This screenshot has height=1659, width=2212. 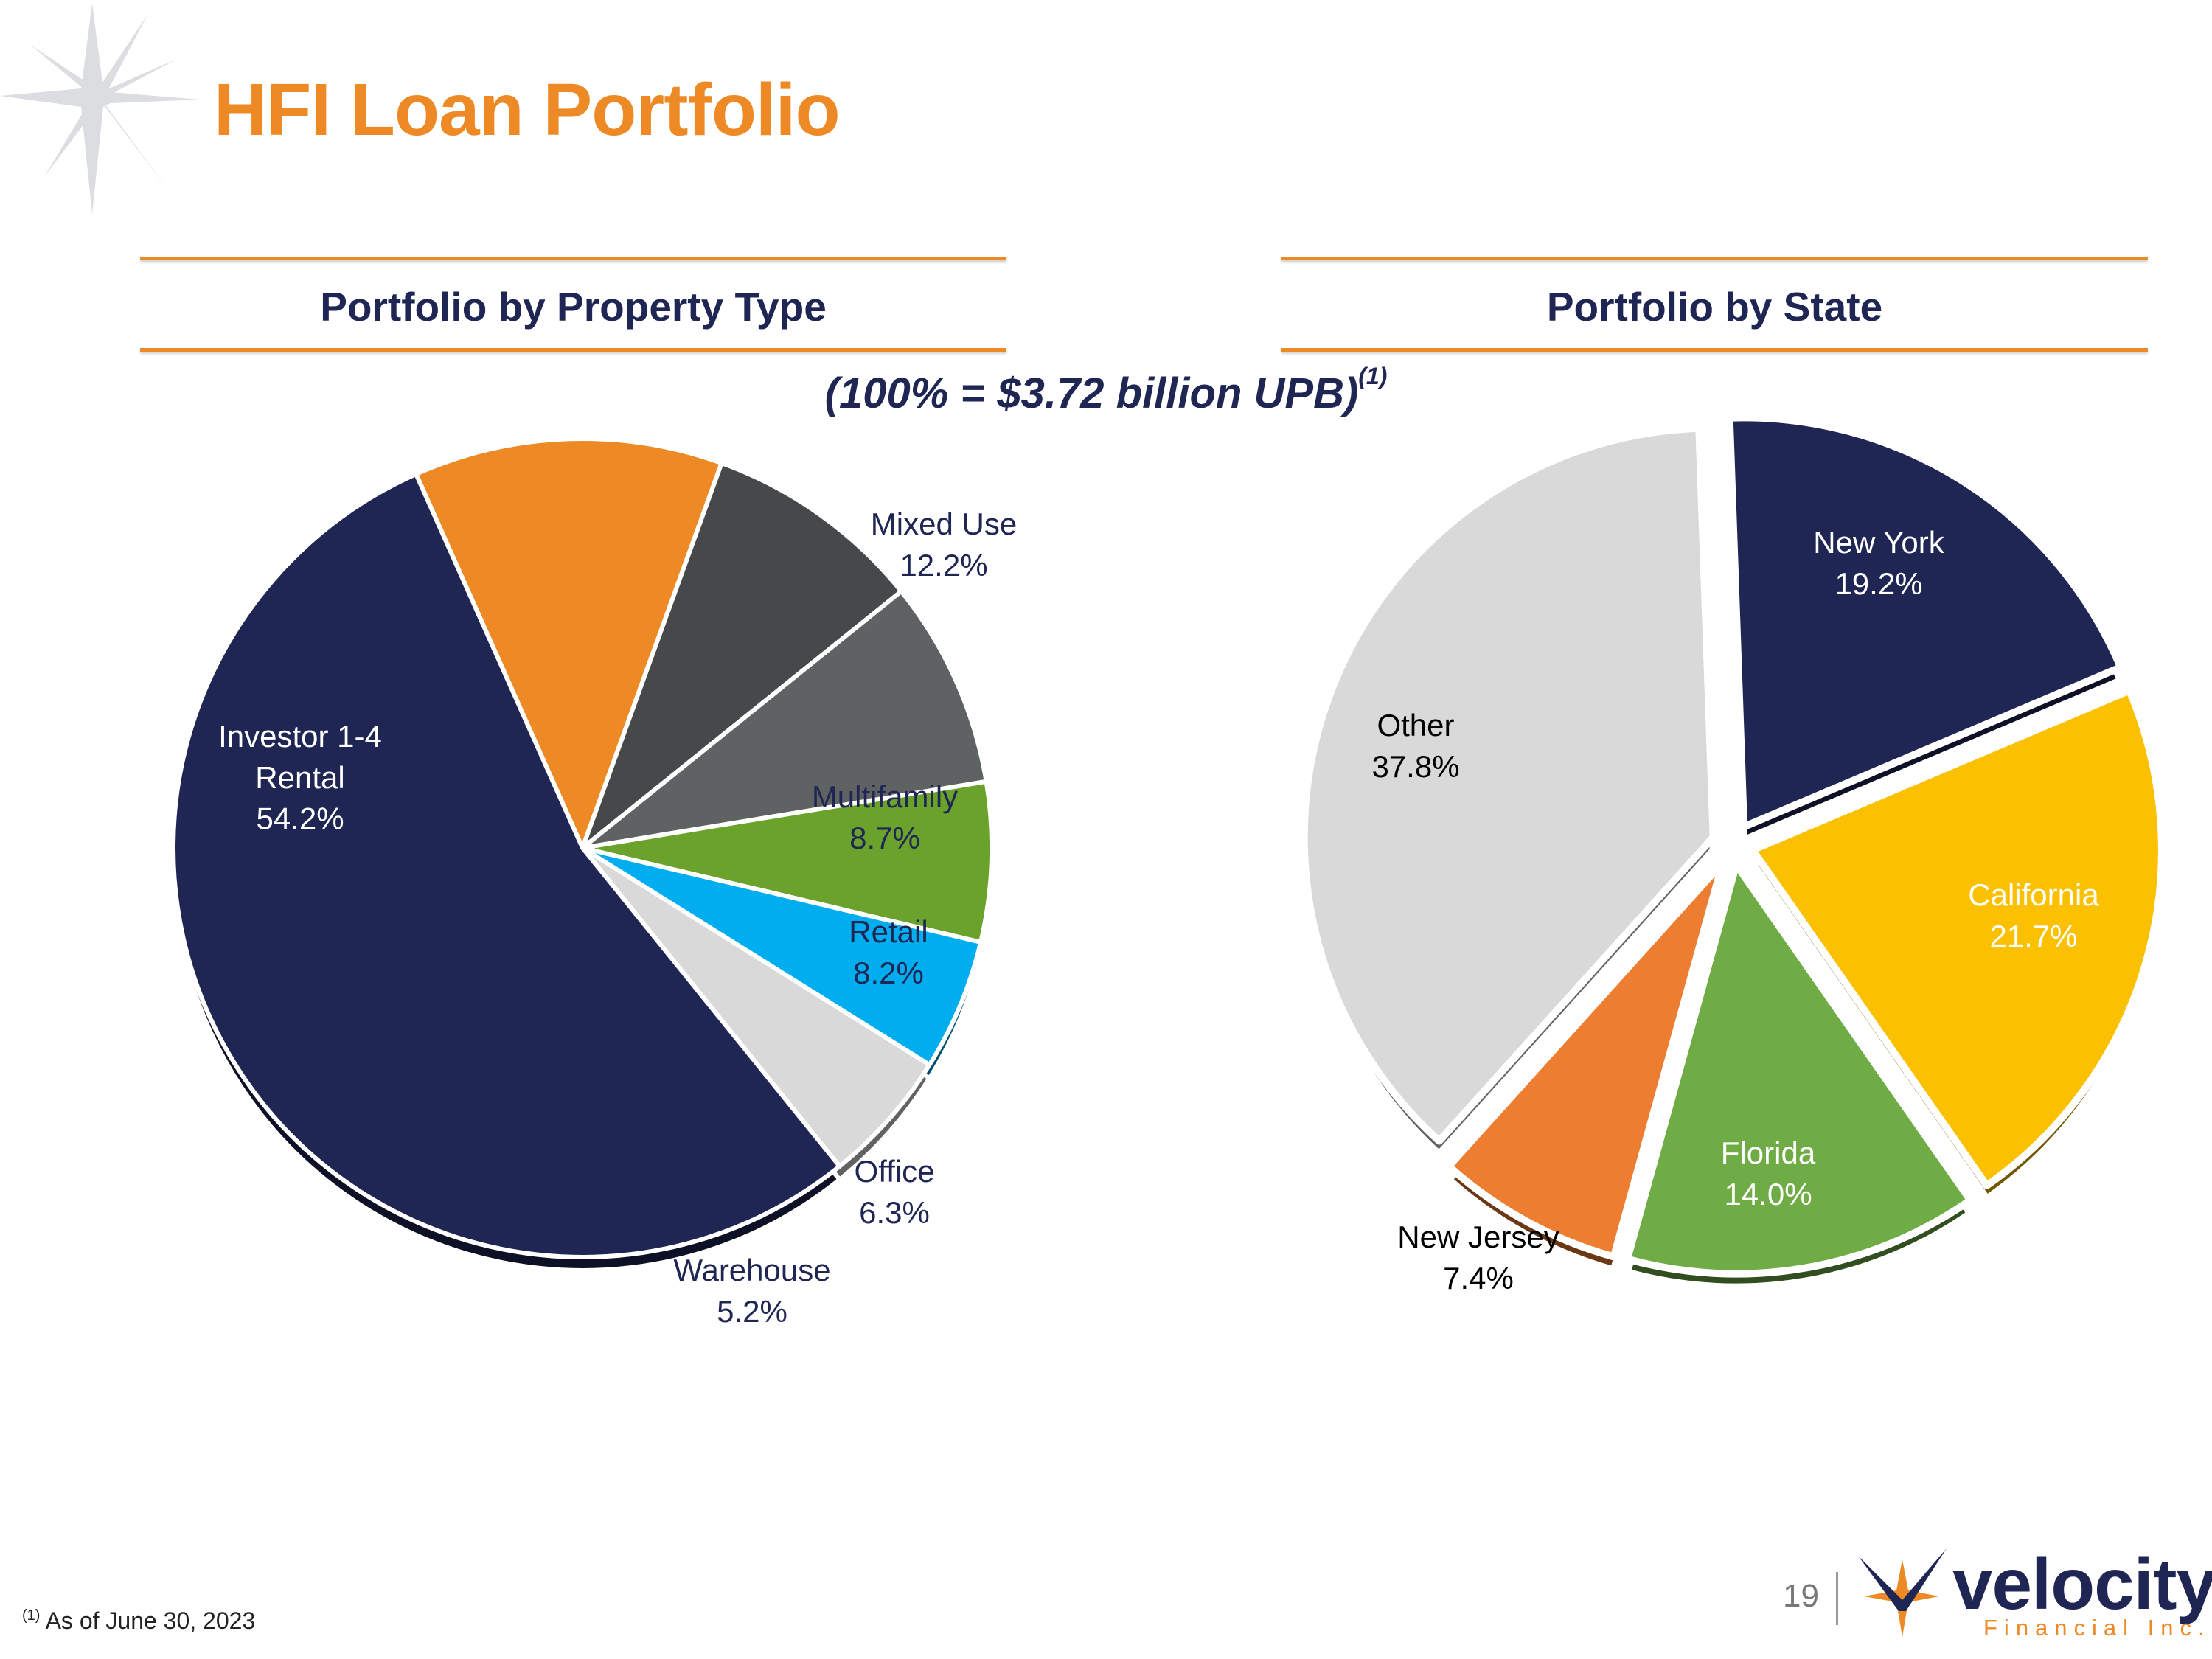 What do you see at coordinates (1925, 622) in the screenshot?
I see `pie-slice-new-york` at bounding box center [1925, 622].